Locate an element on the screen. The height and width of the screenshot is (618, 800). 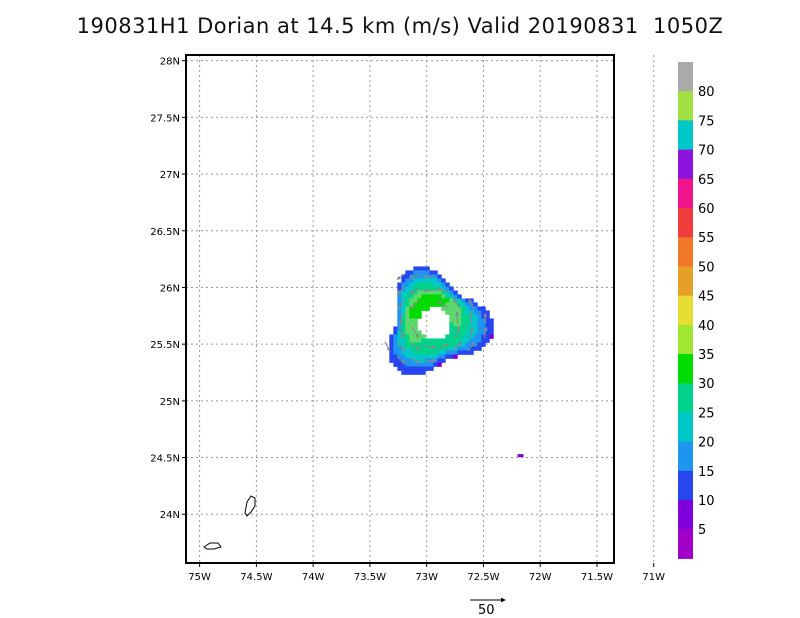
island-outline is located at coordinates (212, 546).